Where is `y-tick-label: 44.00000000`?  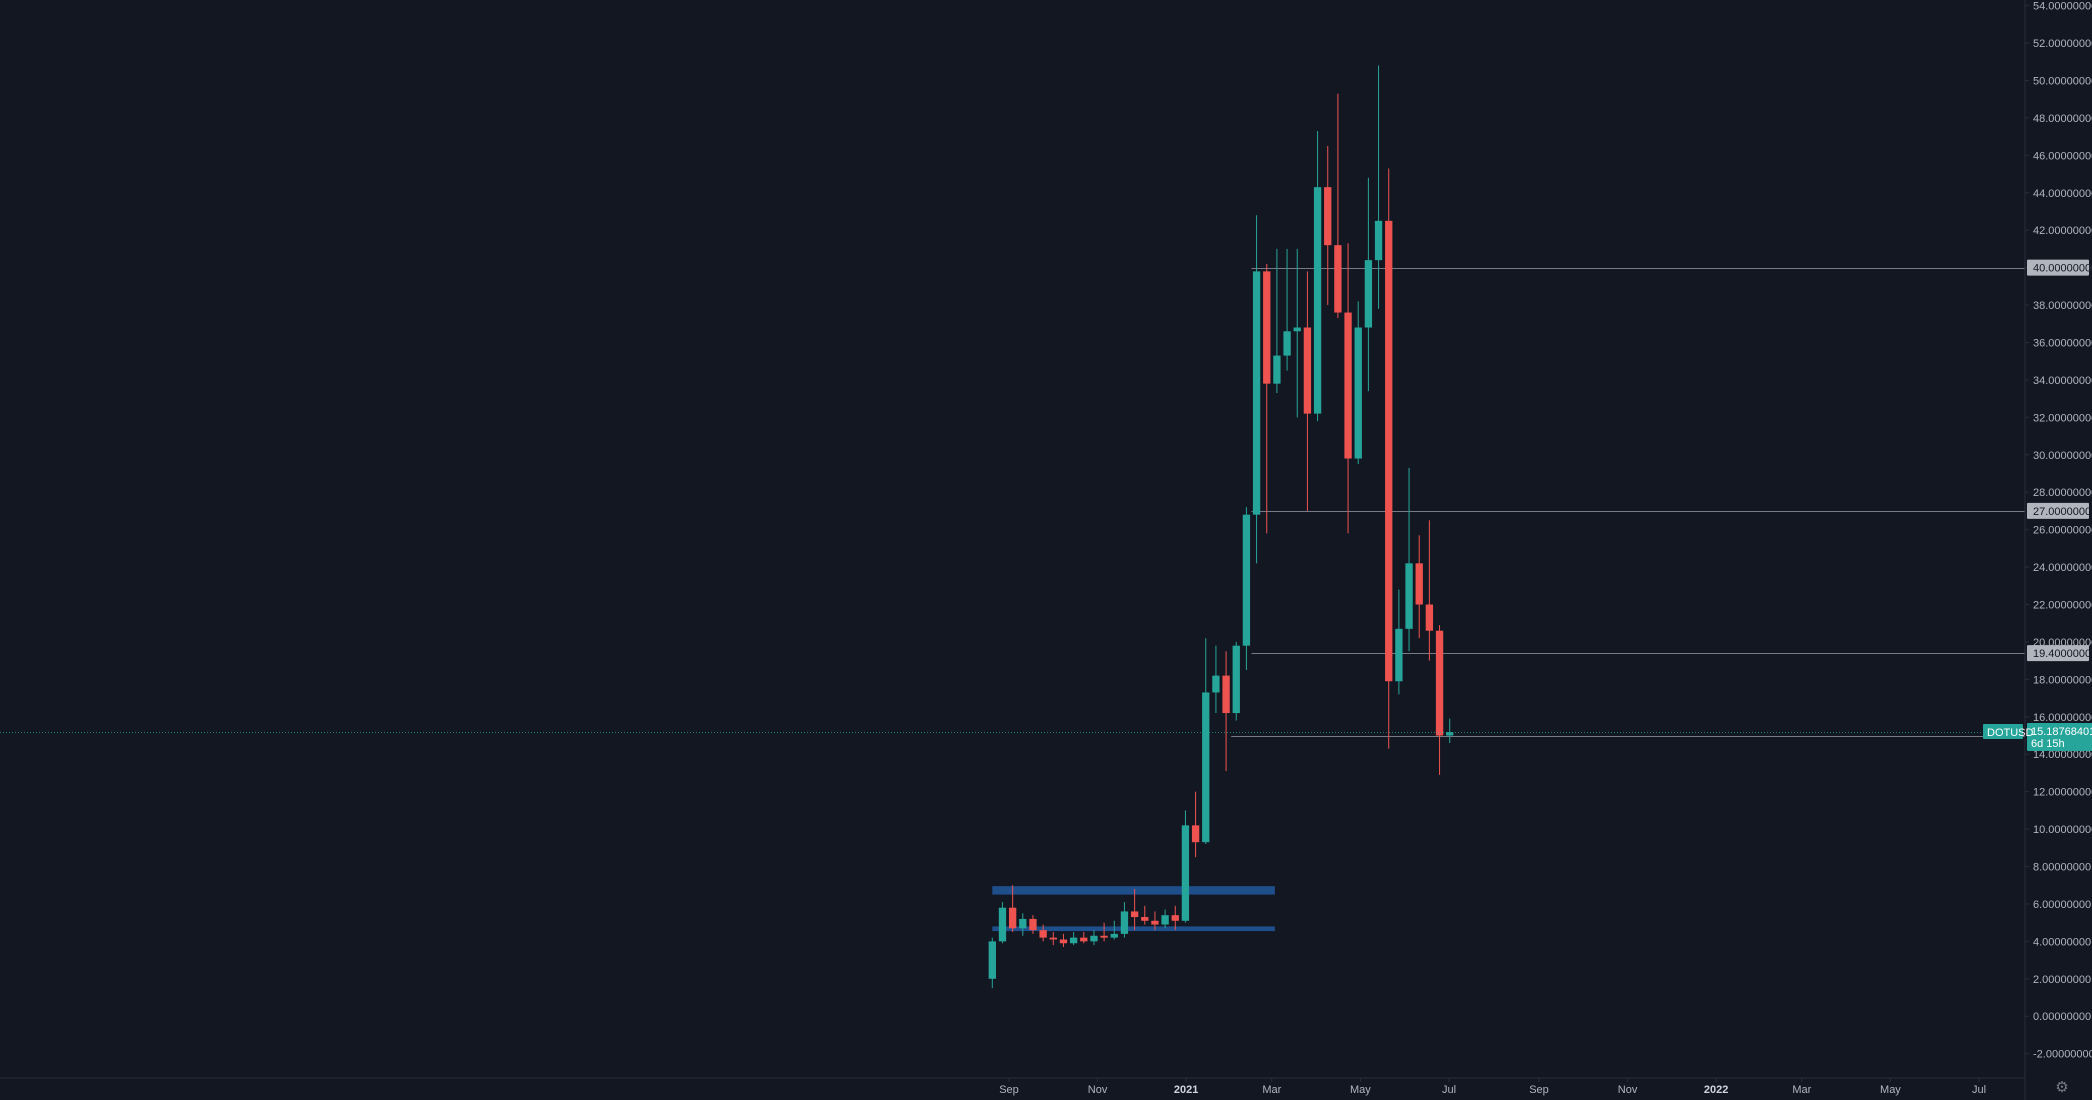
y-tick-label: 44.00000000 is located at coordinates (2062, 194).